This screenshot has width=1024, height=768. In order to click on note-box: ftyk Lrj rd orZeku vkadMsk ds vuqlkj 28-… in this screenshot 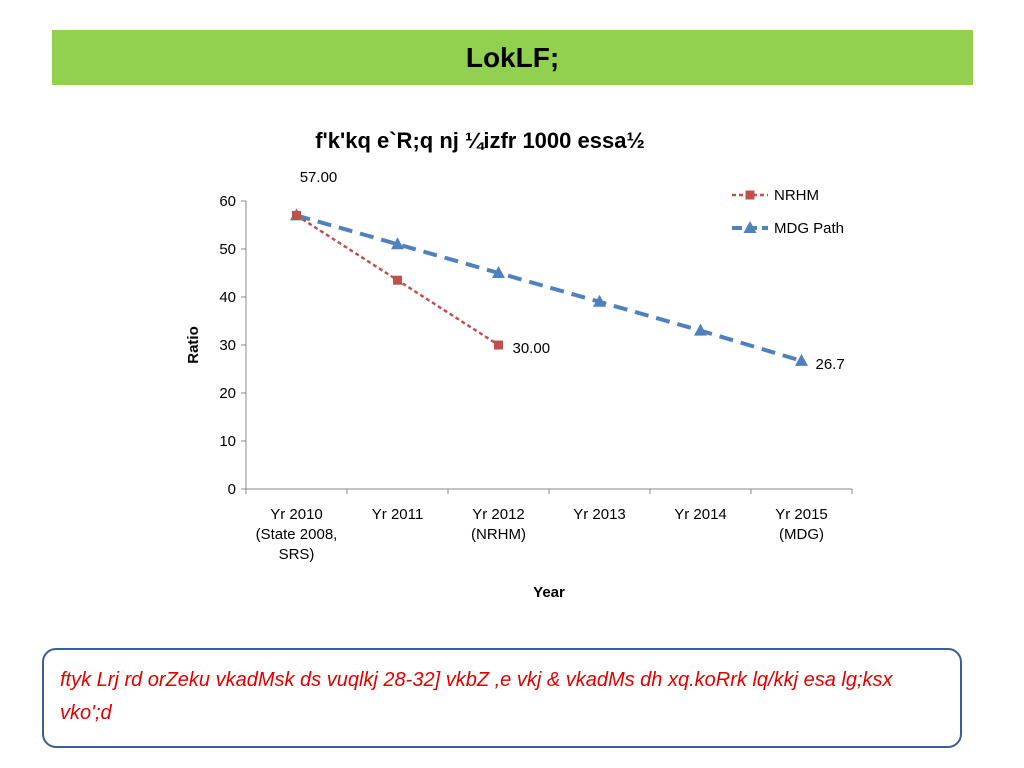, I will do `click(502, 698)`.